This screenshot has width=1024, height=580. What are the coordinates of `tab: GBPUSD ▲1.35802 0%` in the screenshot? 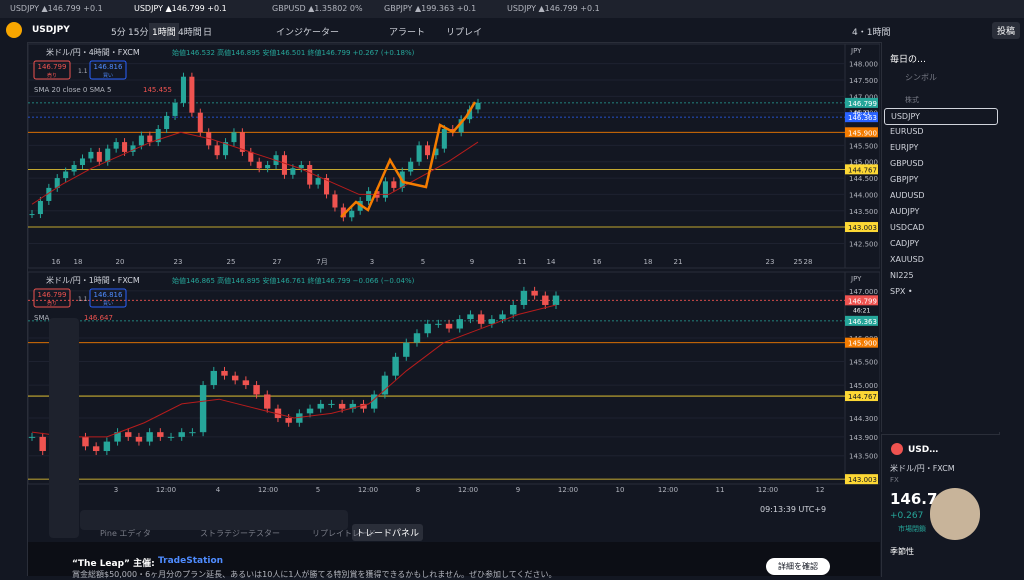 It's located at (317, 8).